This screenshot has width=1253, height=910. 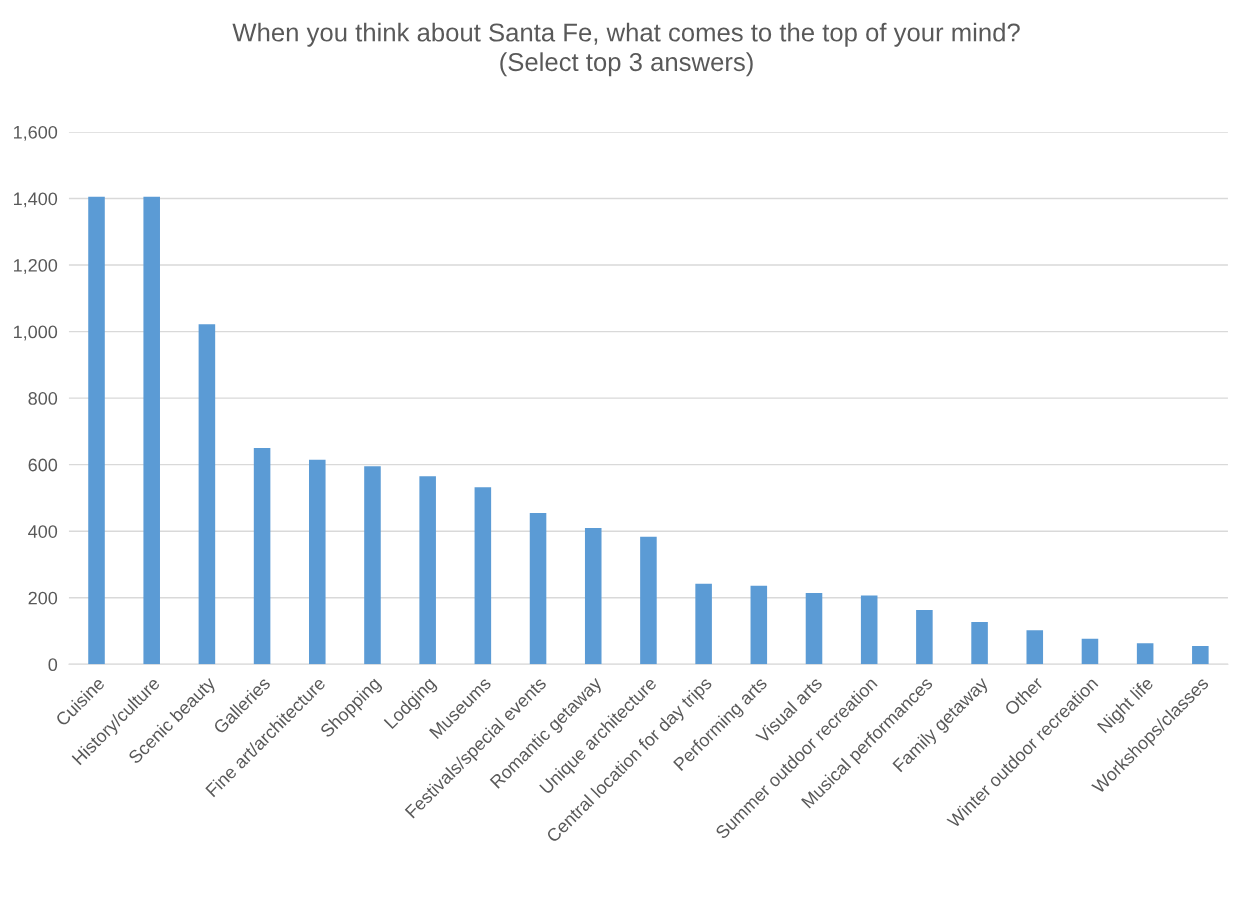 I want to click on y-tick-label: 800, so click(x=43, y=398).